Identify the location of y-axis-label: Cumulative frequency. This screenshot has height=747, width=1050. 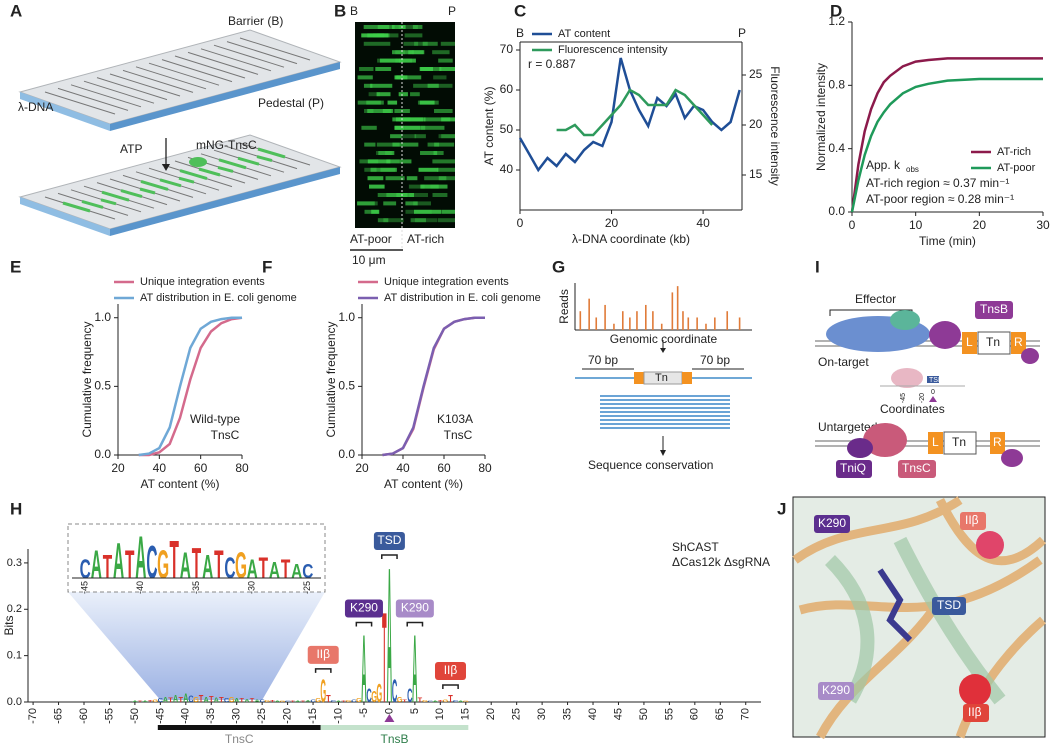
(331, 379).